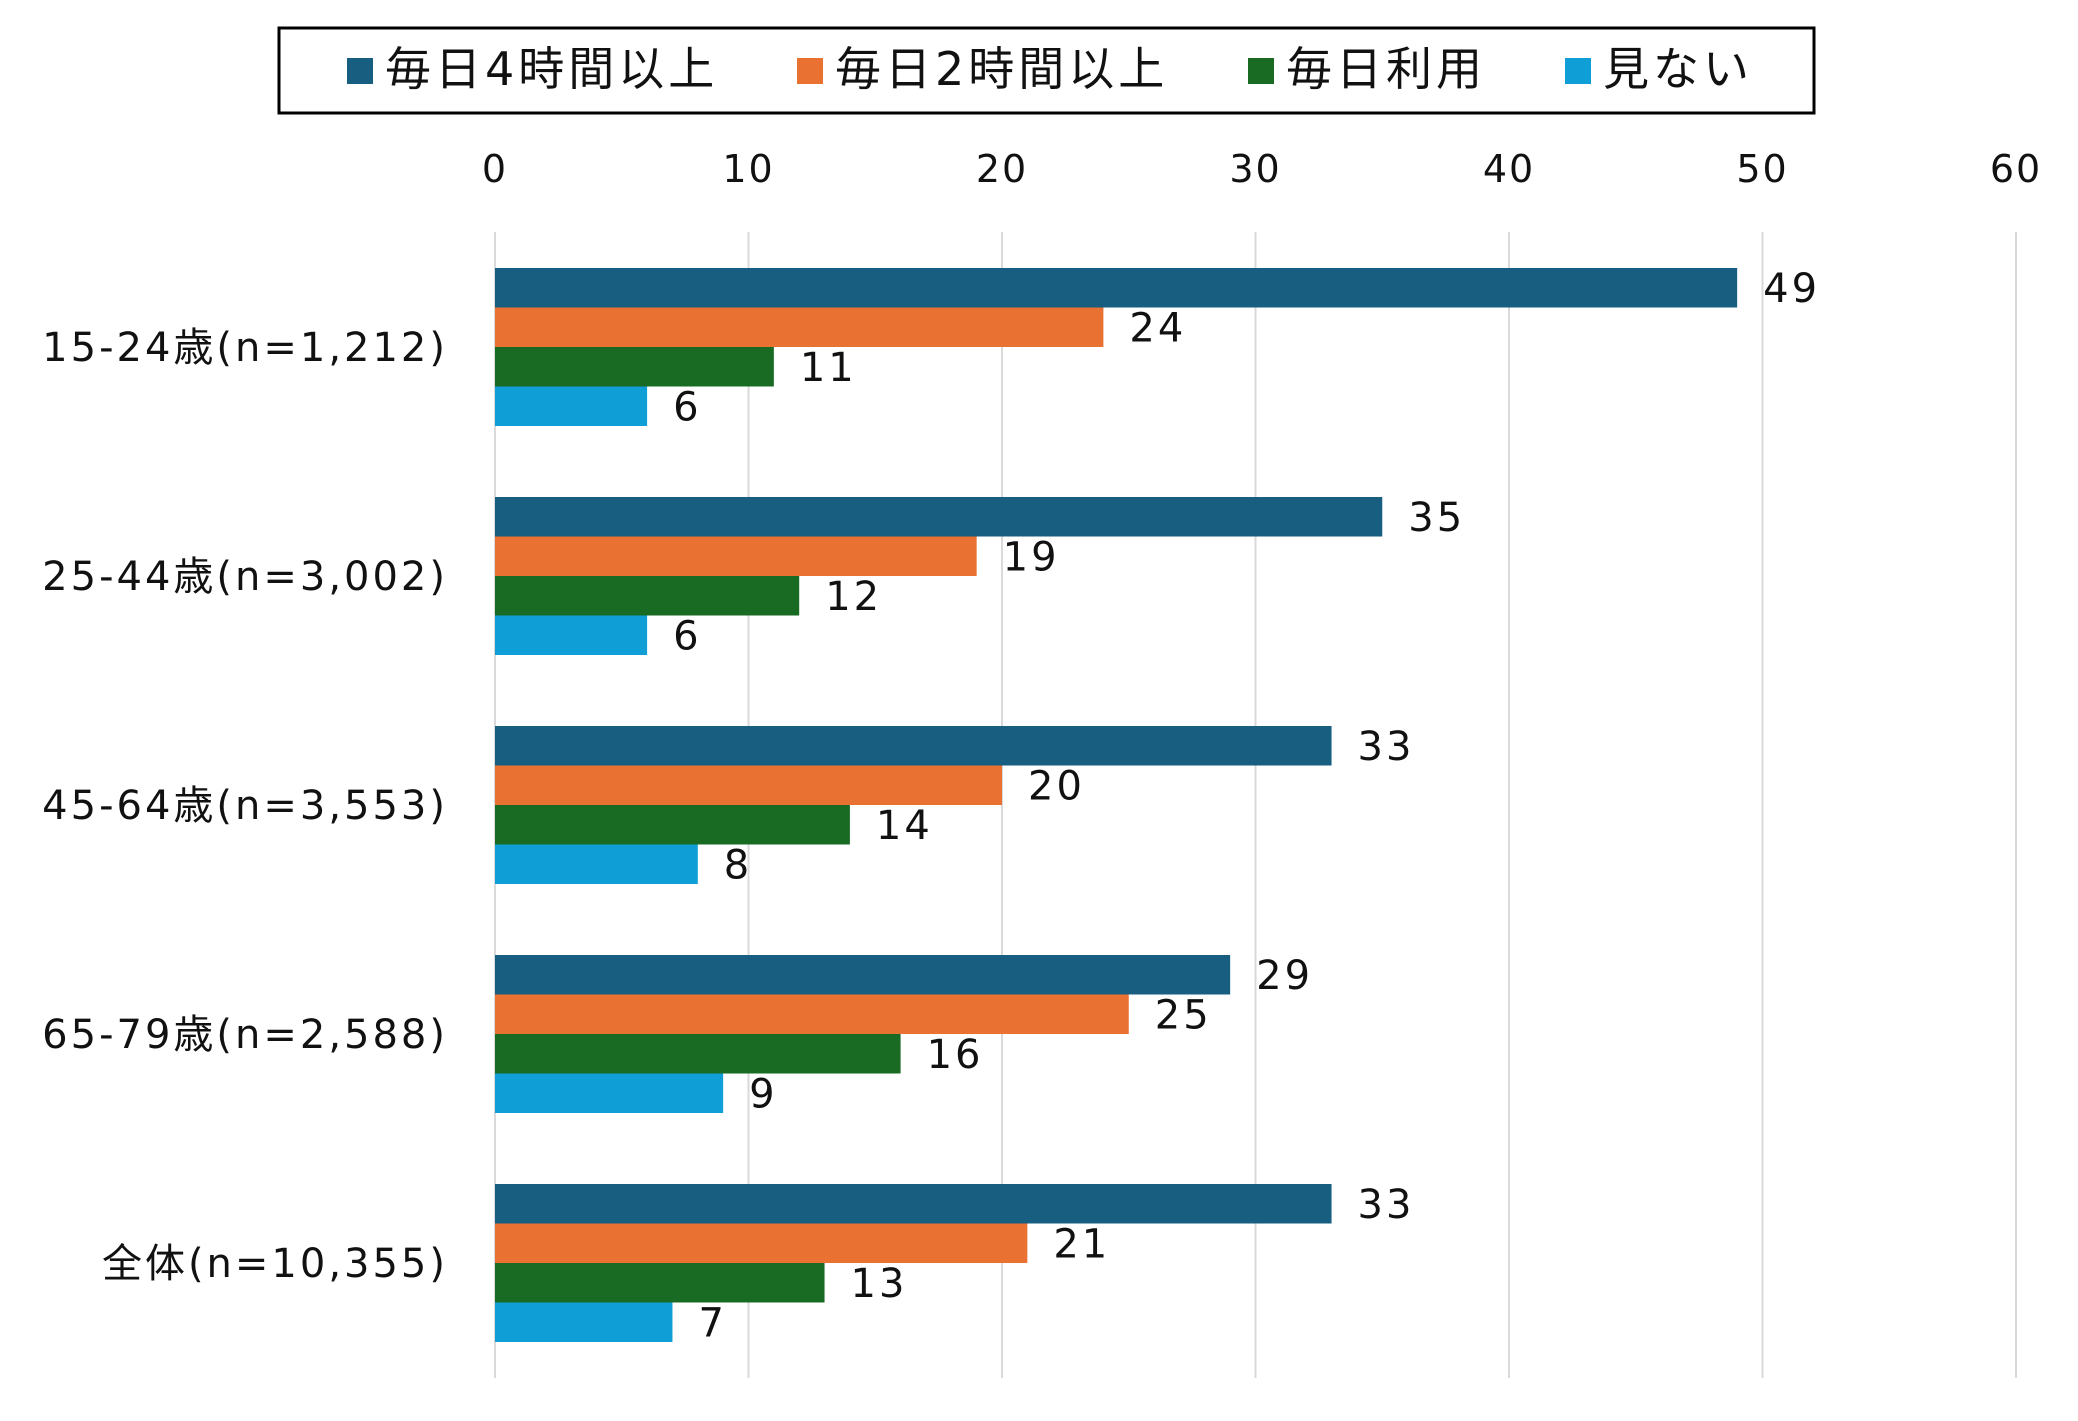 The width and height of the screenshot is (2078, 1421). What do you see at coordinates (1386, 69) in the screenshot?
I see `legend-label-series-3: 毎日利用` at bounding box center [1386, 69].